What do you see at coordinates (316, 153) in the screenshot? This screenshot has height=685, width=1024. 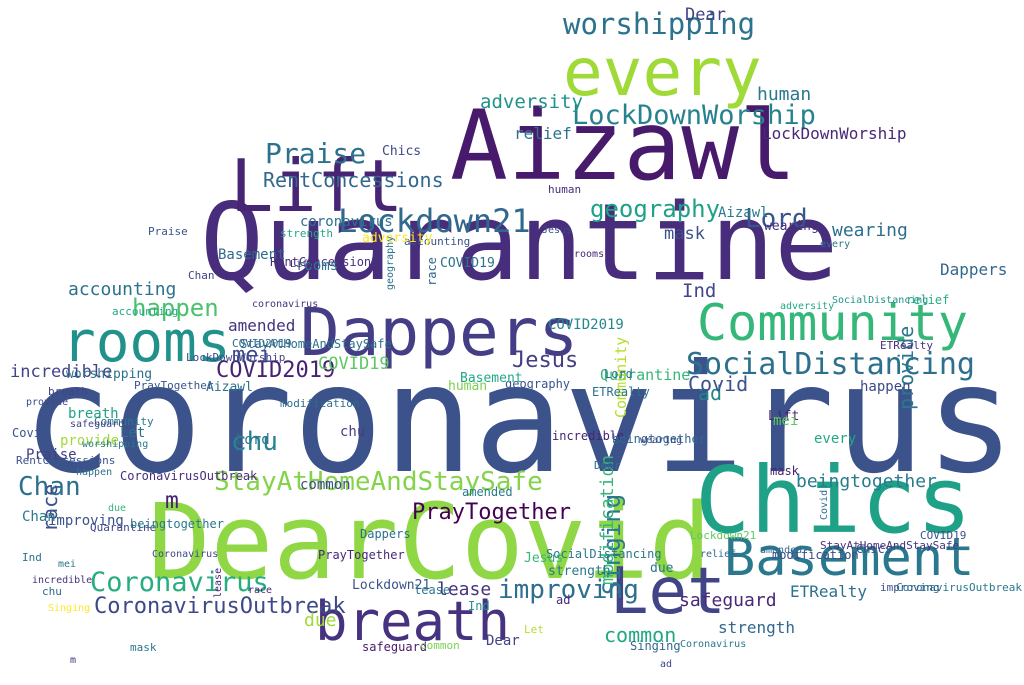 I see `word-praise: Praise` at bounding box center [316, 153].